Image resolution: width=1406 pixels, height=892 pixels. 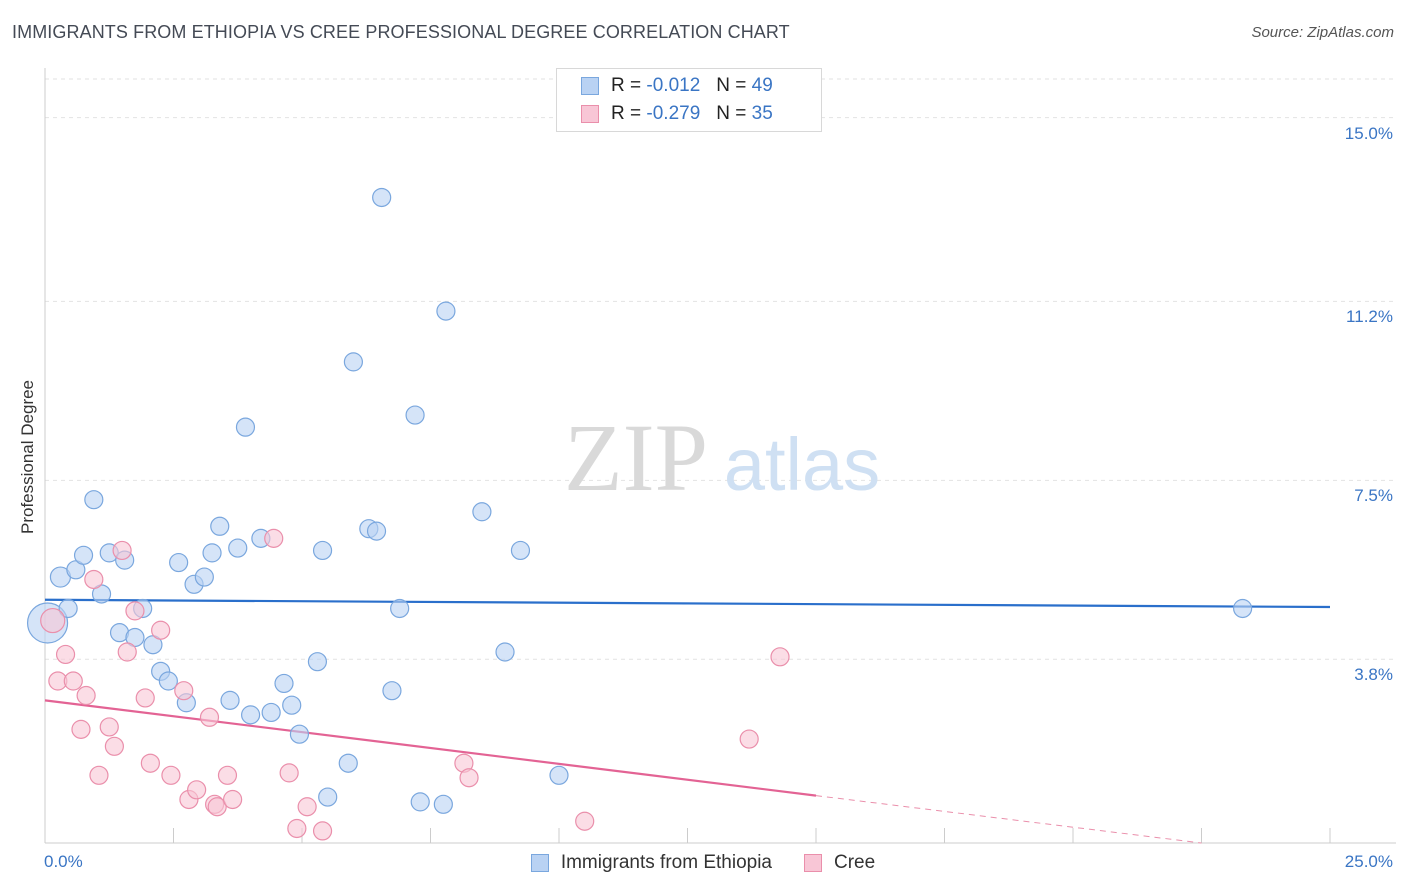 I want to click on legend-row-cree: R = -0.279 N = 35, so click(x=677, y=114).